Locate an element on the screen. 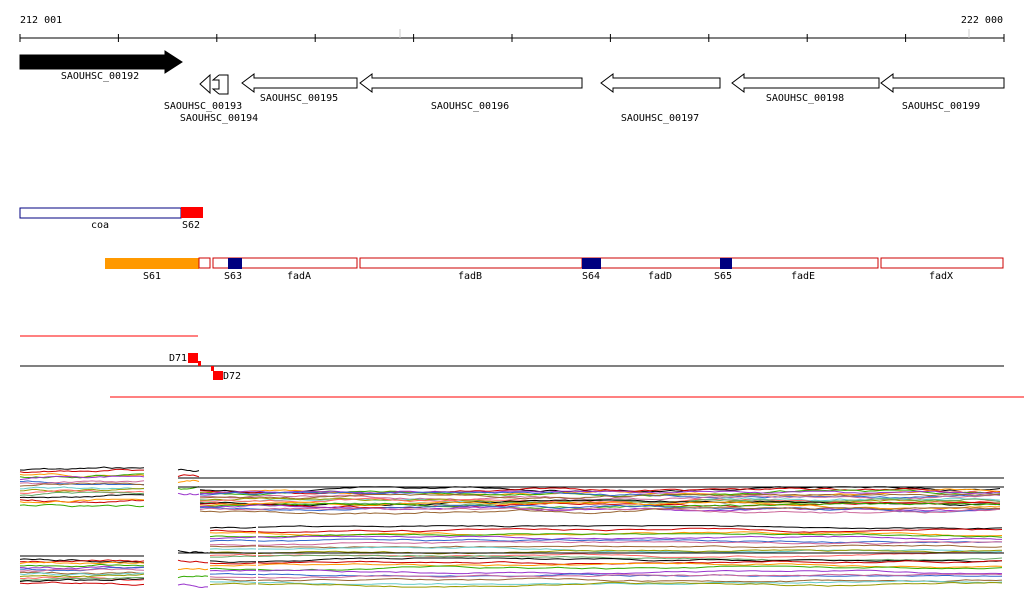  segment-label-fadd: fadD is located at coordinates (660, 276).